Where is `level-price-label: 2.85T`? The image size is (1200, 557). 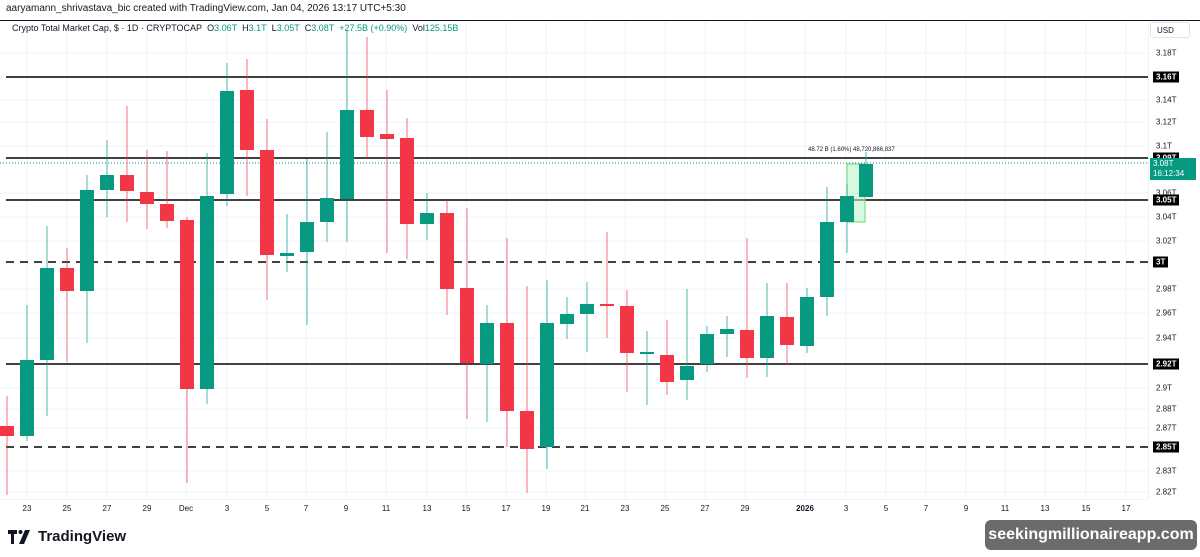
level-price-label: 2.85T is located at coordinates (1166, 447).